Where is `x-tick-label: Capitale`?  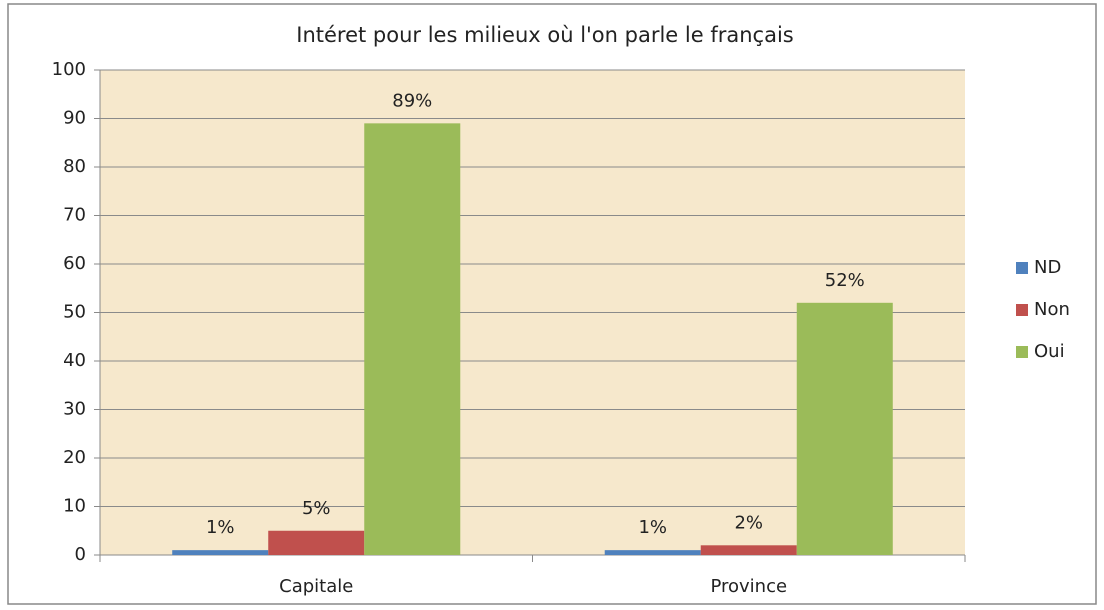 x-tick-label: Capitale is located at coordinates (316, 586).